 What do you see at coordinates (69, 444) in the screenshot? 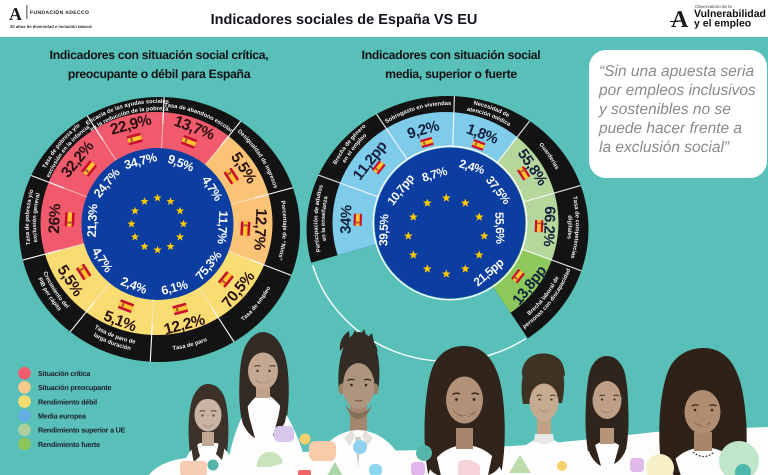
I see `svg-text: Rendimiento fuerte` at bounding box center [69, 444].